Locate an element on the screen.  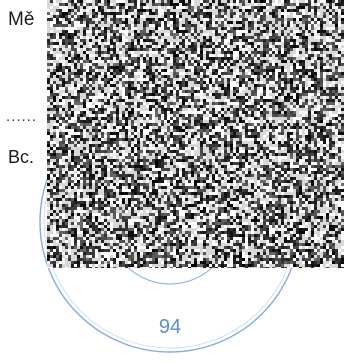
stamp-number: 94 is located at coordinates (170, 327).